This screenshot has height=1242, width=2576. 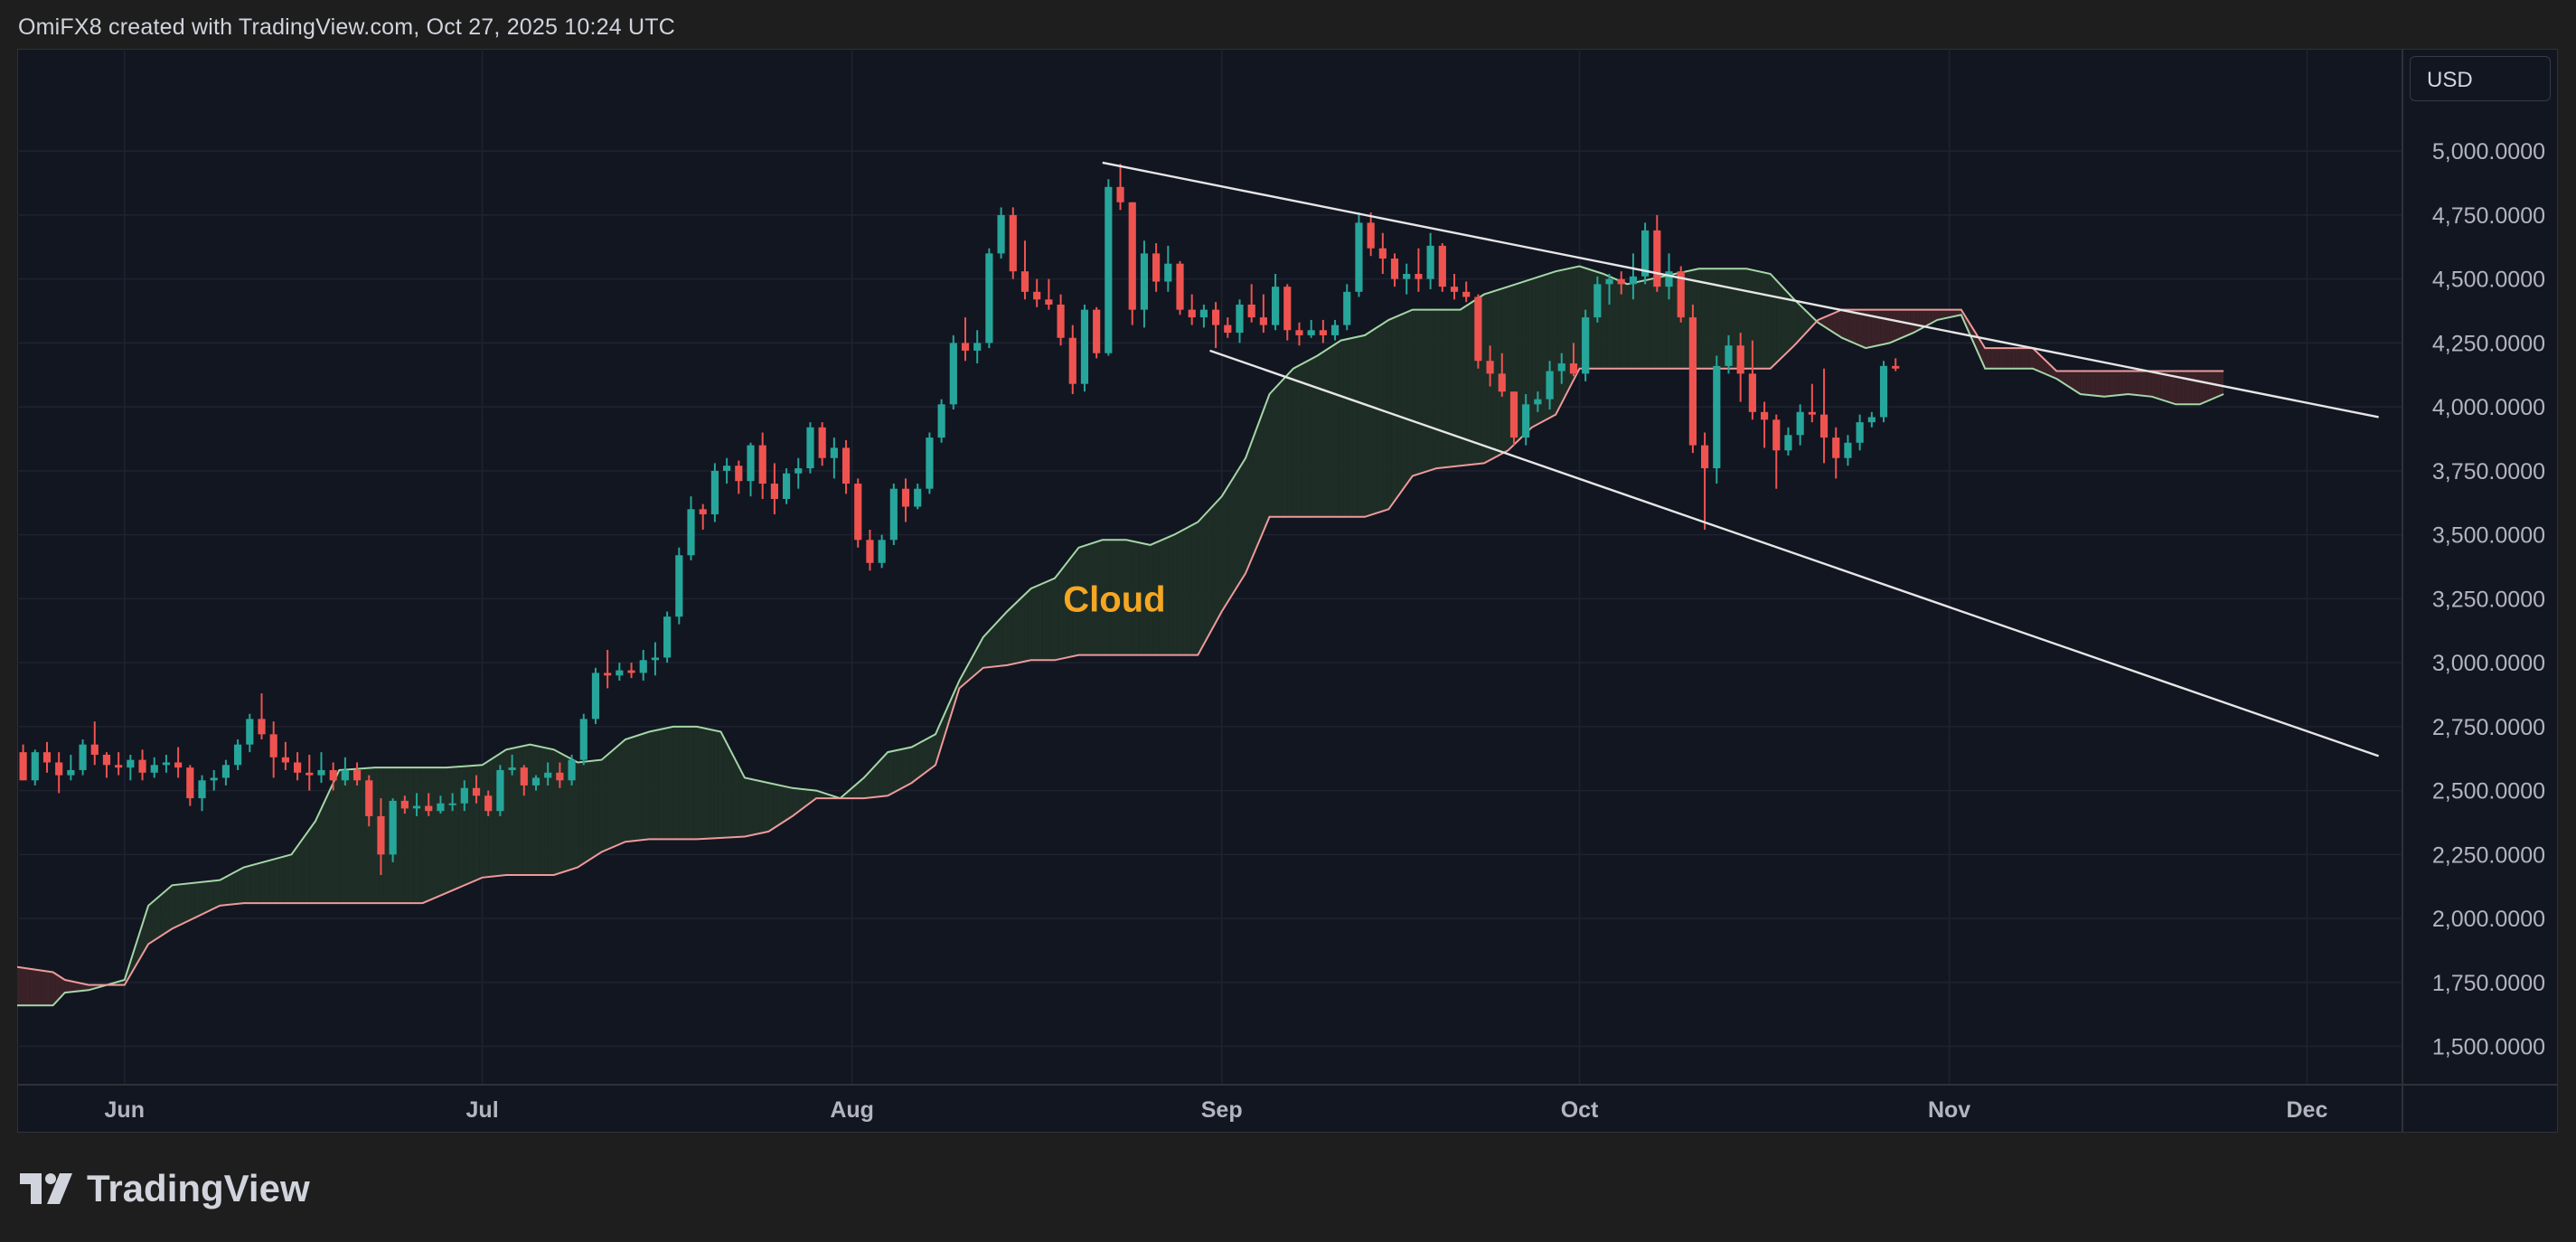 I want to click on currency-button: USD, so click(x=2480, y=78).